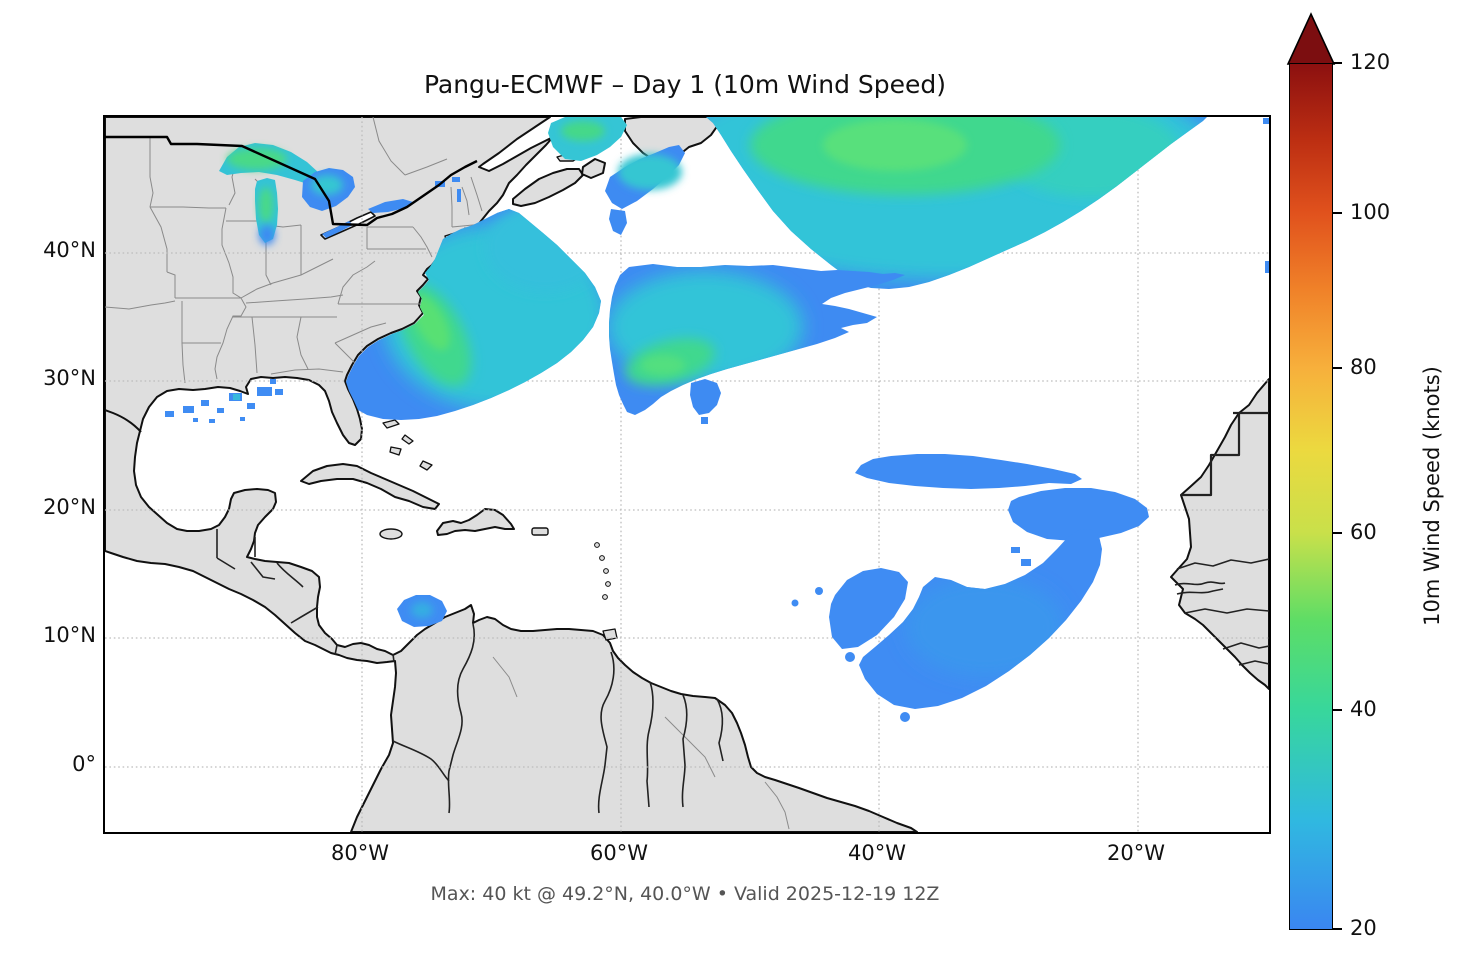 The height and width of the screenshot is (969, 1466). What do you see at coordinates (1363, 532) in the screenshot?
I see `colorbar-label-60: 60` at bounding box center [1363, 532].